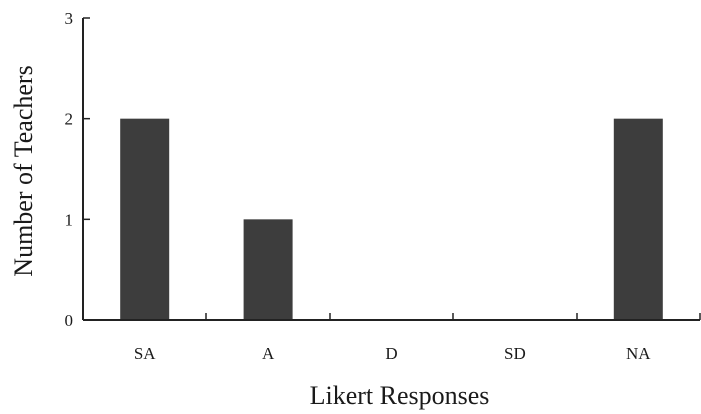 The width and height of the screenshot is (701, 414). I want to click on y-tick-label: 0, so click(69, 320).